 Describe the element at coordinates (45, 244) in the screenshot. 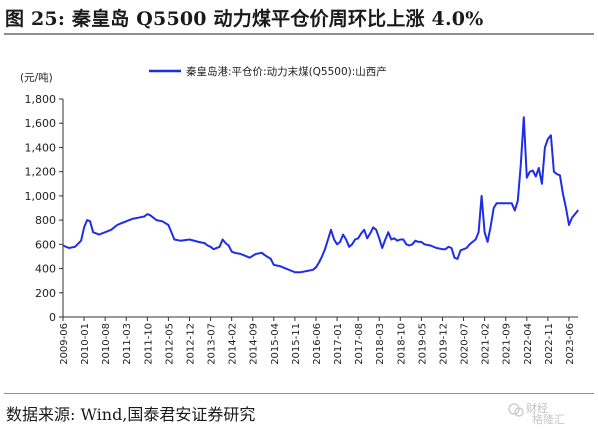

I see `y-tick-label: 600` at that location.